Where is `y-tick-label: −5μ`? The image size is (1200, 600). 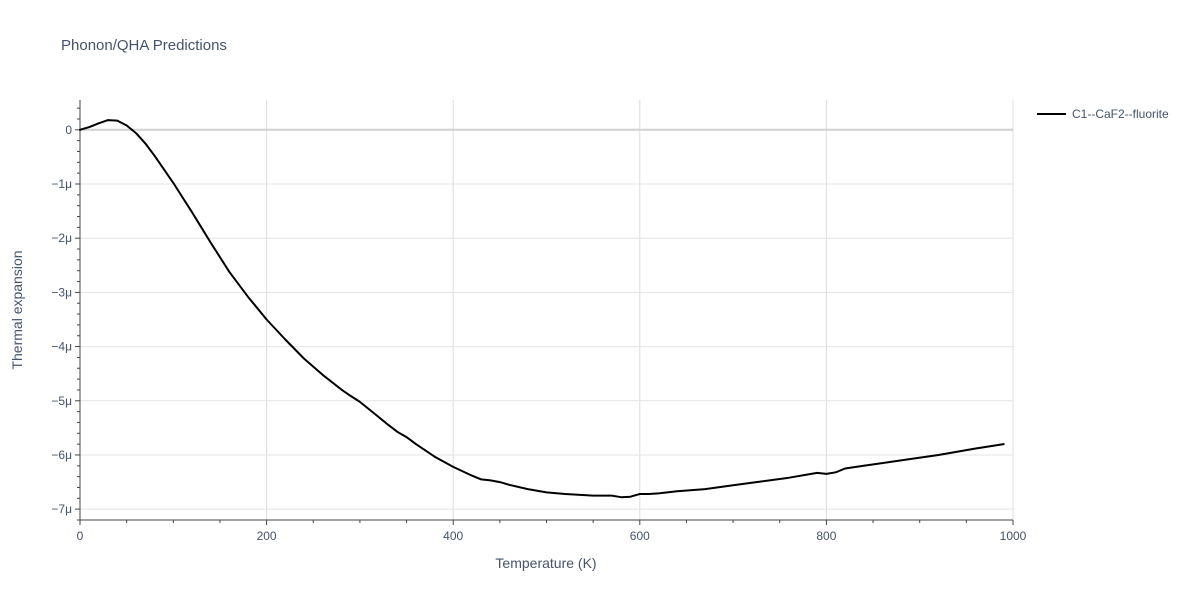
y-tick-label: −5μ is located at coordinates (61, 401).